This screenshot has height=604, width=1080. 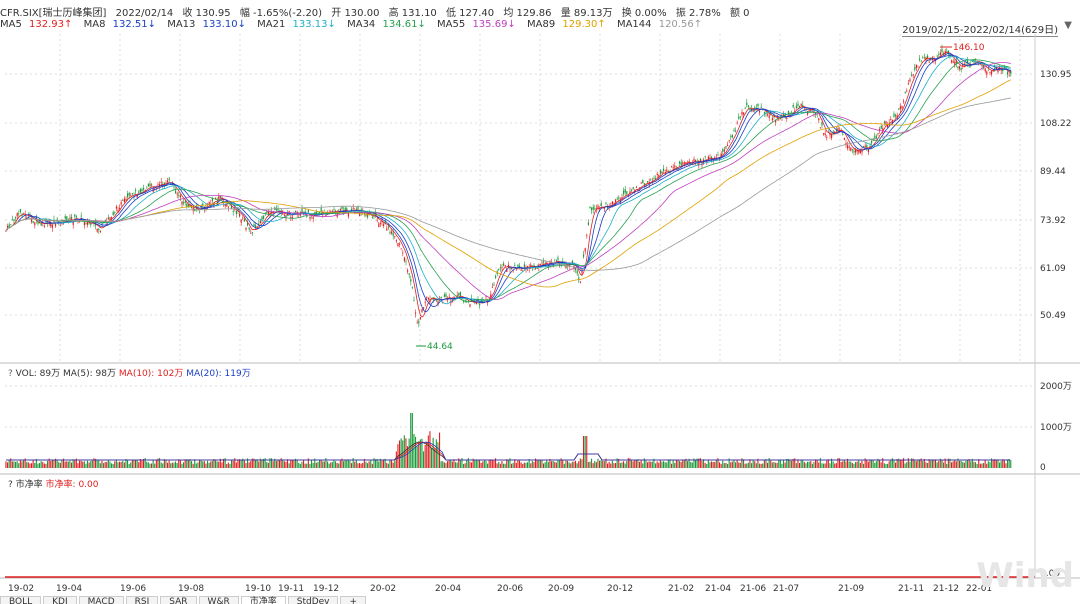 What do you see at coordinates (313, 600) in the screenshot?
I see `tab-stddev: StdDev` at bounding box center [313, 600].